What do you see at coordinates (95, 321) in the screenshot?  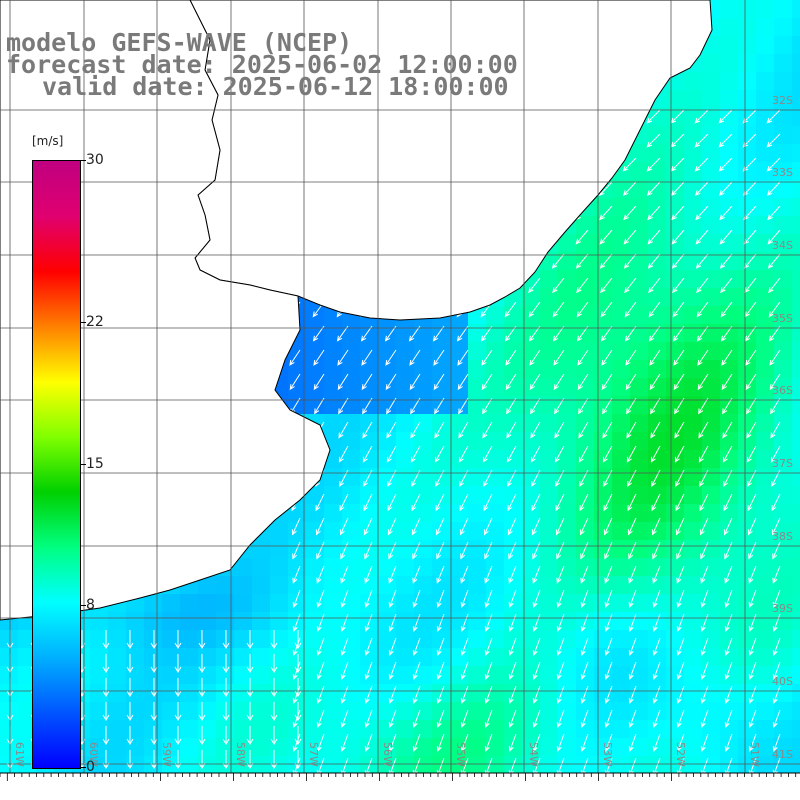 I see `colorbar-tick-label: 22` at bounding box center [95, 321].